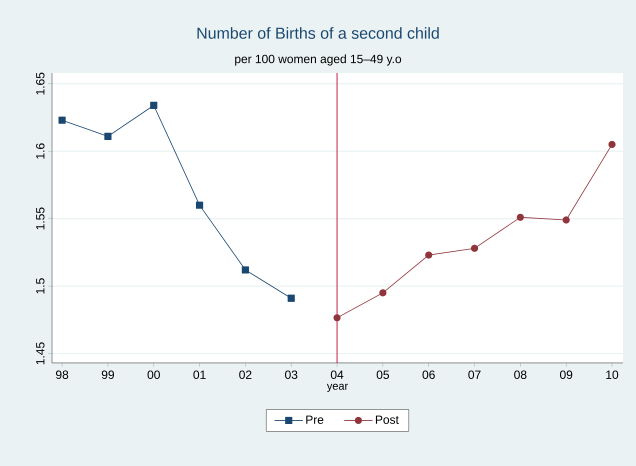 The height and width of the screenshot is (466, 636). What do you see at coordinates (62, 374) in the screenshot?
I see `x-tick-label: 98` at bounding box center [62, 374].